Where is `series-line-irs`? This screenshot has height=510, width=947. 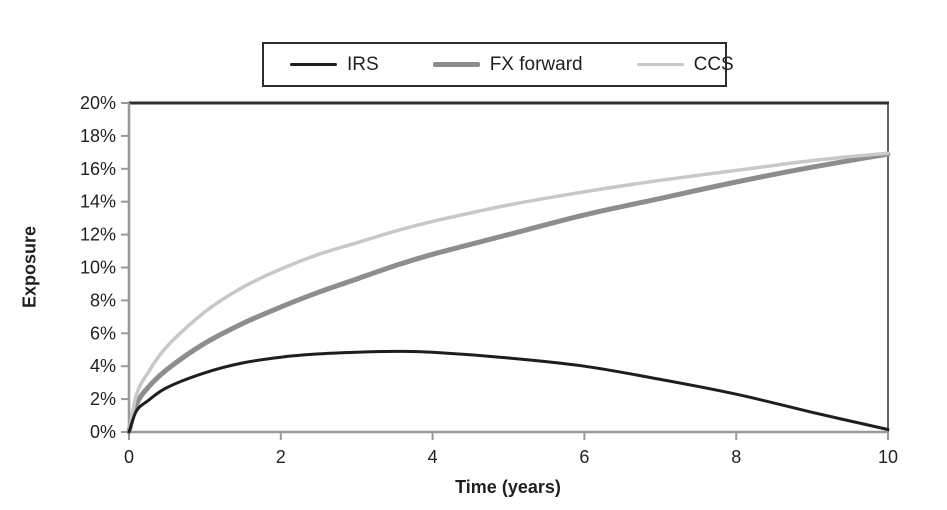
series-line-irs is located at coordinates (508, 391).